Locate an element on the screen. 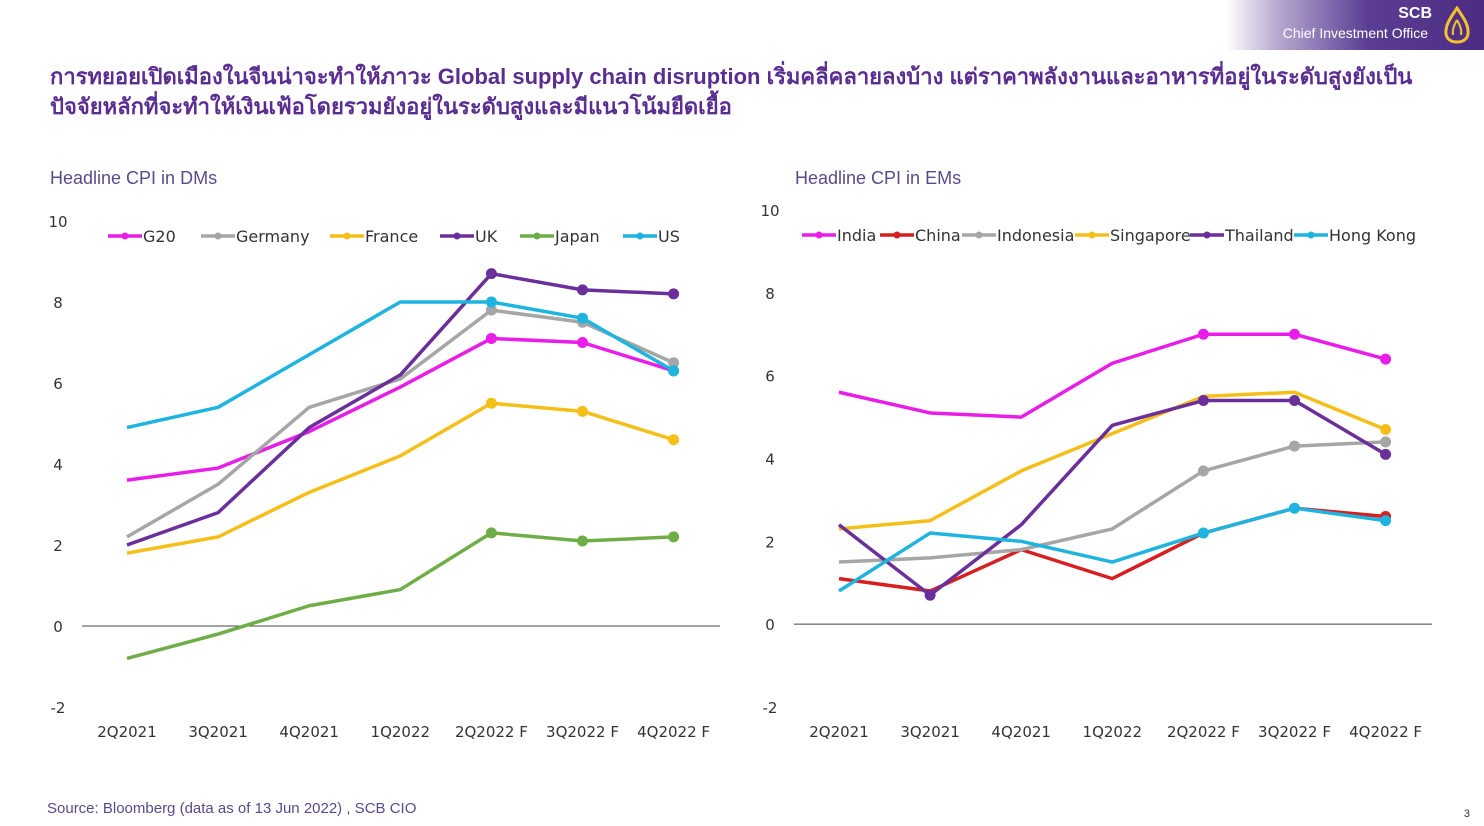 This screenshot has width=1484, height=826. em-legend-marker-hong-kong is located at coordinates (1311, 235).